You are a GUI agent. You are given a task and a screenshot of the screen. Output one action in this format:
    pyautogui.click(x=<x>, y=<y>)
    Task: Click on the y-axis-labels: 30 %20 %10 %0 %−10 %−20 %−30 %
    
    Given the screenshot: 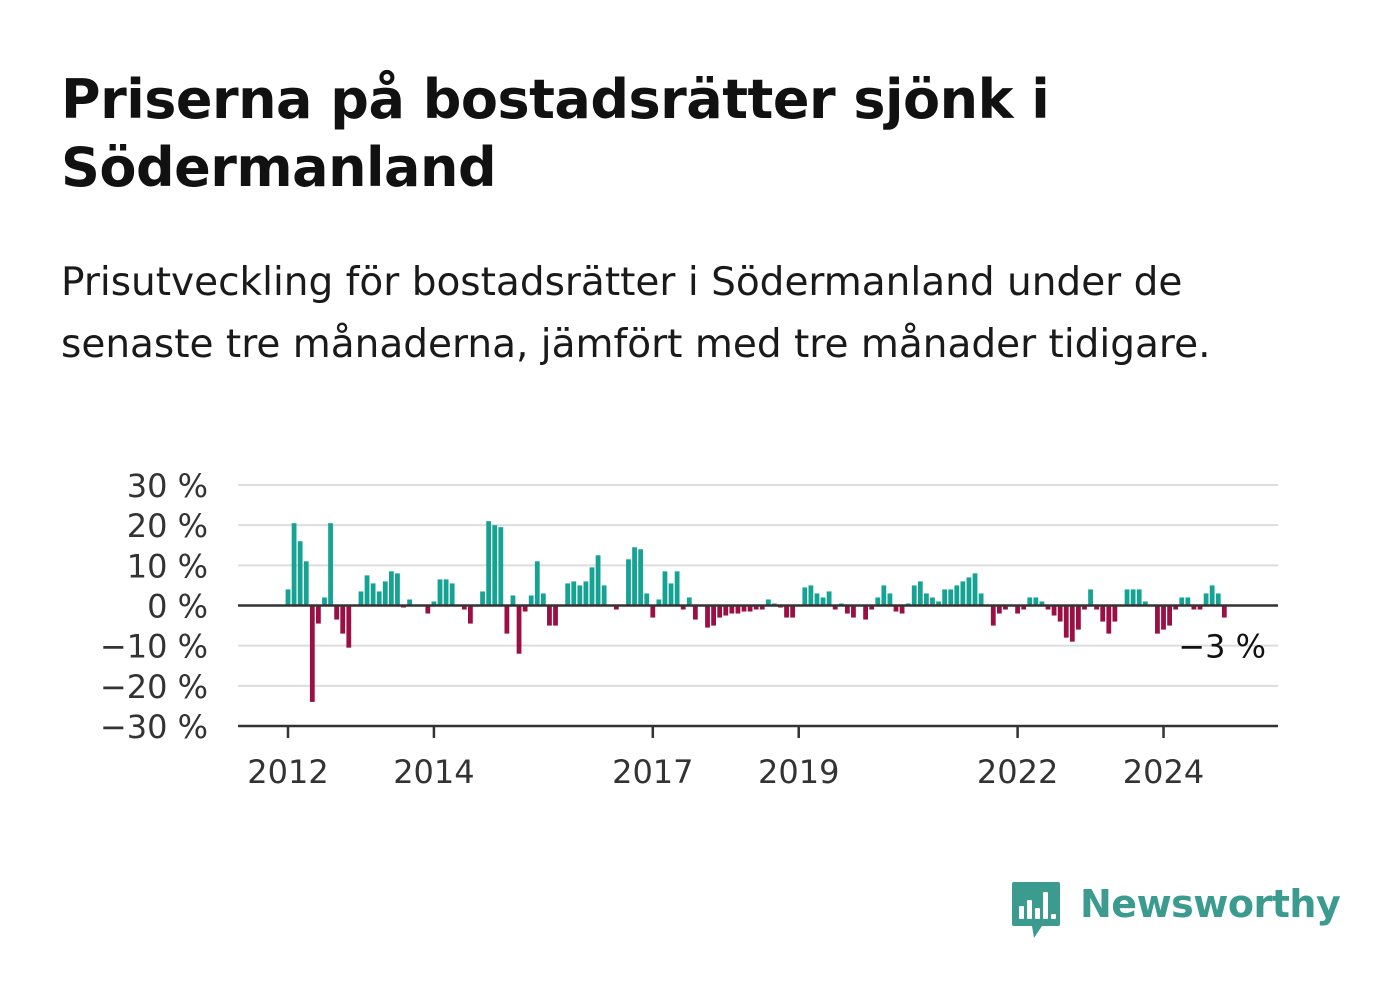 What is the action you would take?
    pyautogui.click(x=154, y=606)
    